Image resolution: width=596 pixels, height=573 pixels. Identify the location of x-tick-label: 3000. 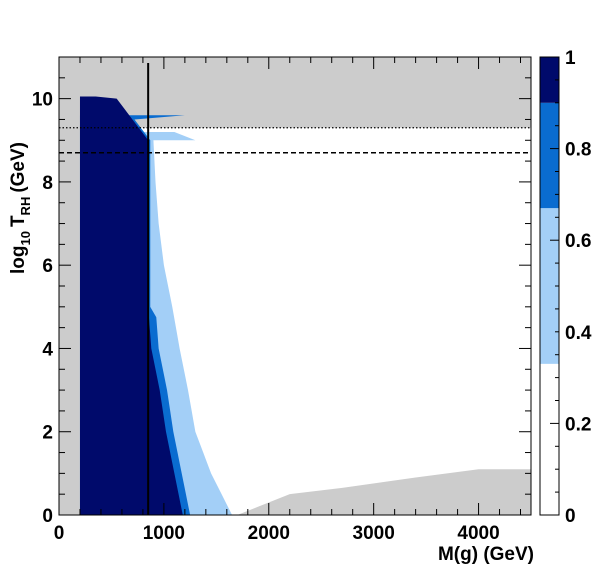
(374, 533).